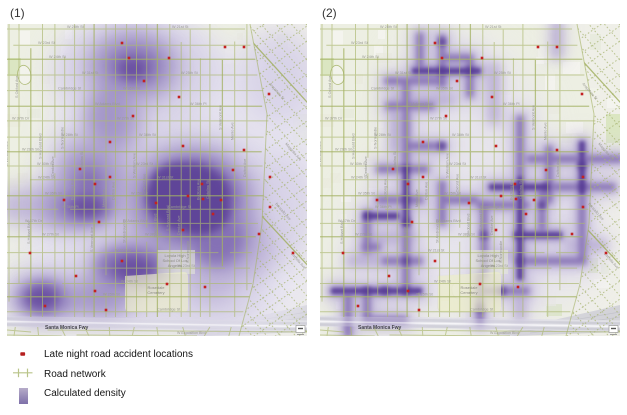 This screenshot has width=627, height=415. What do you see at coordinates (17, 13) in the screenshot?
I see `svg-text: (1)` at bounding box center [17, 13].